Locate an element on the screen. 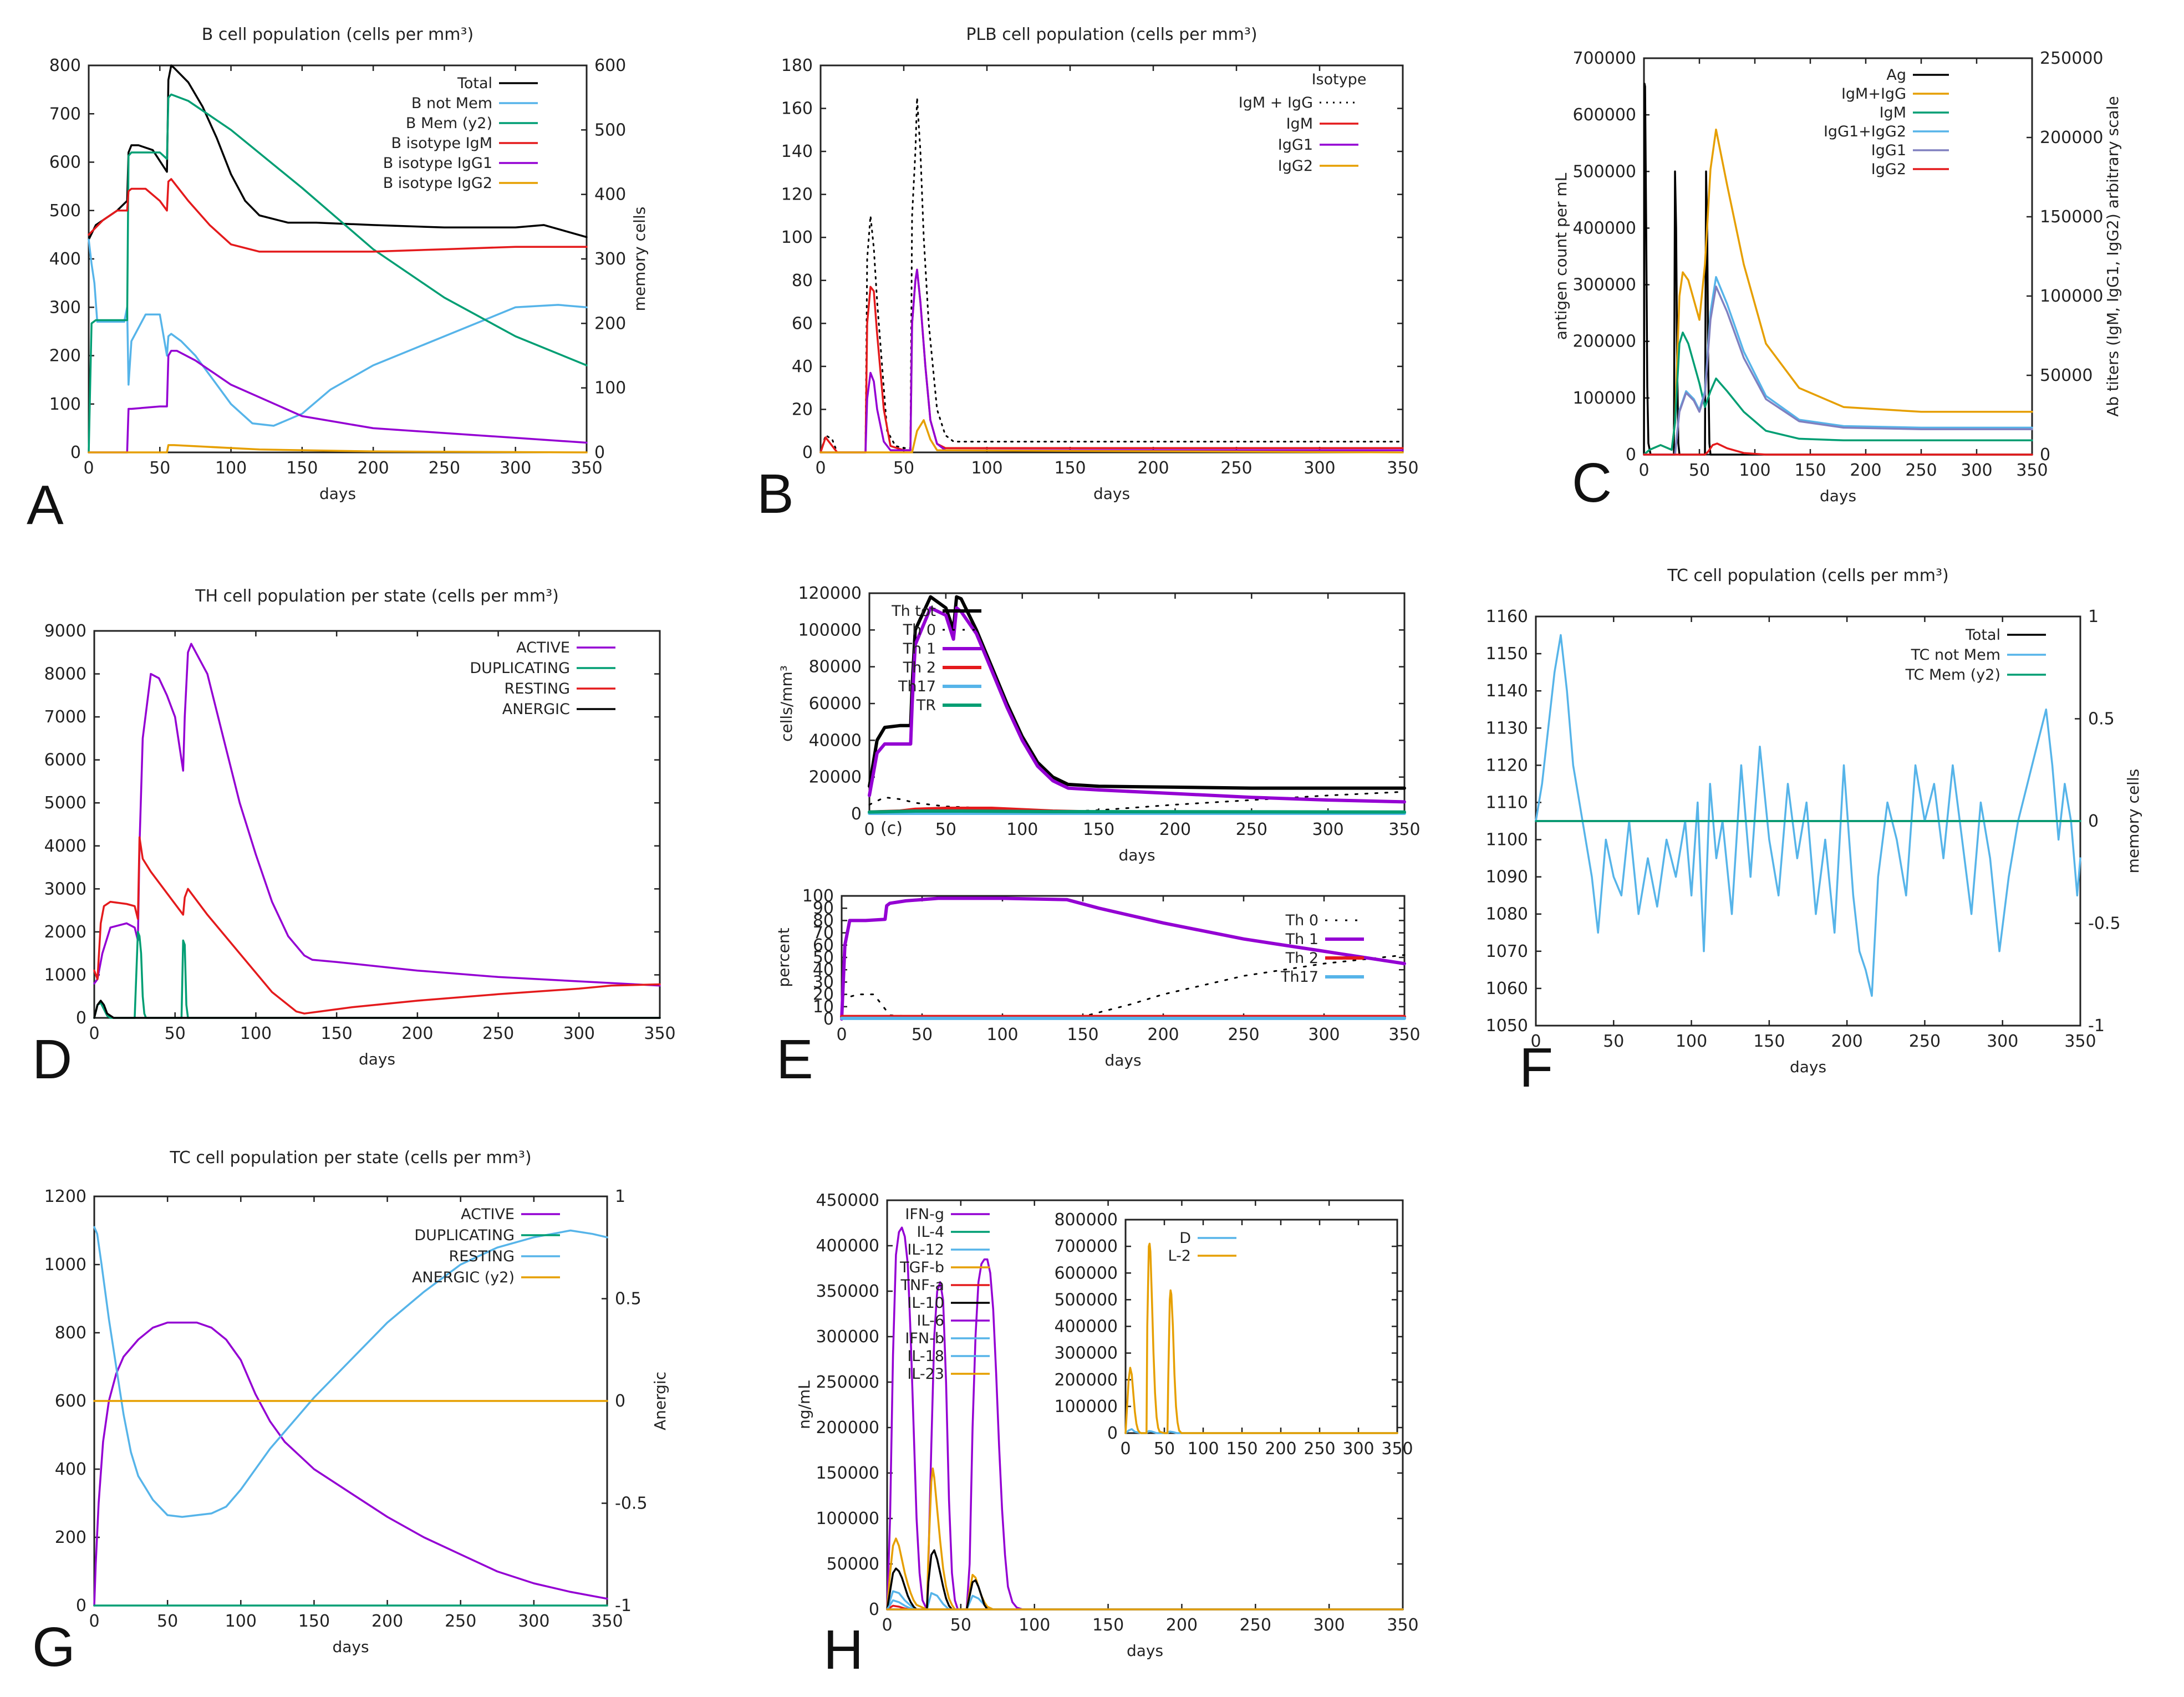 The width and height of the screenshot is (2184, 1697). series-line-ifn-b is located at coordinates (1145, 1605).